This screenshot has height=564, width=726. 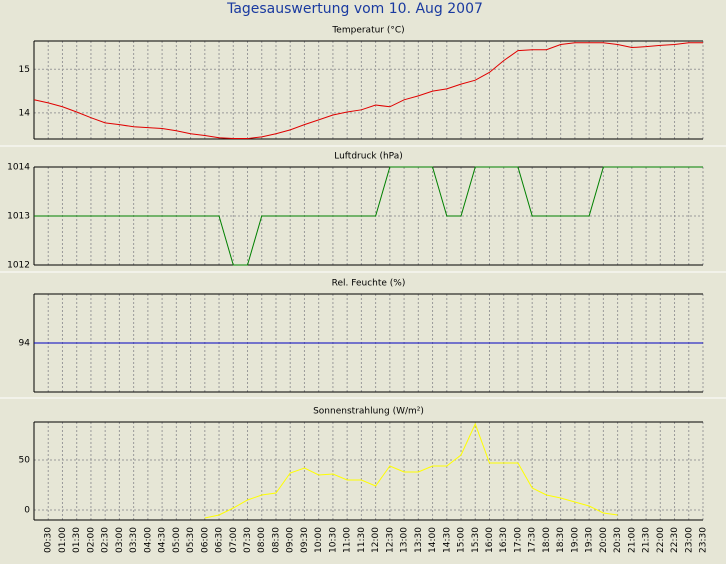 What do you see at coordinates (661, 540) in the screenshot?
I see `x-tick-label: 22:00` at bounding box center [661, 540].